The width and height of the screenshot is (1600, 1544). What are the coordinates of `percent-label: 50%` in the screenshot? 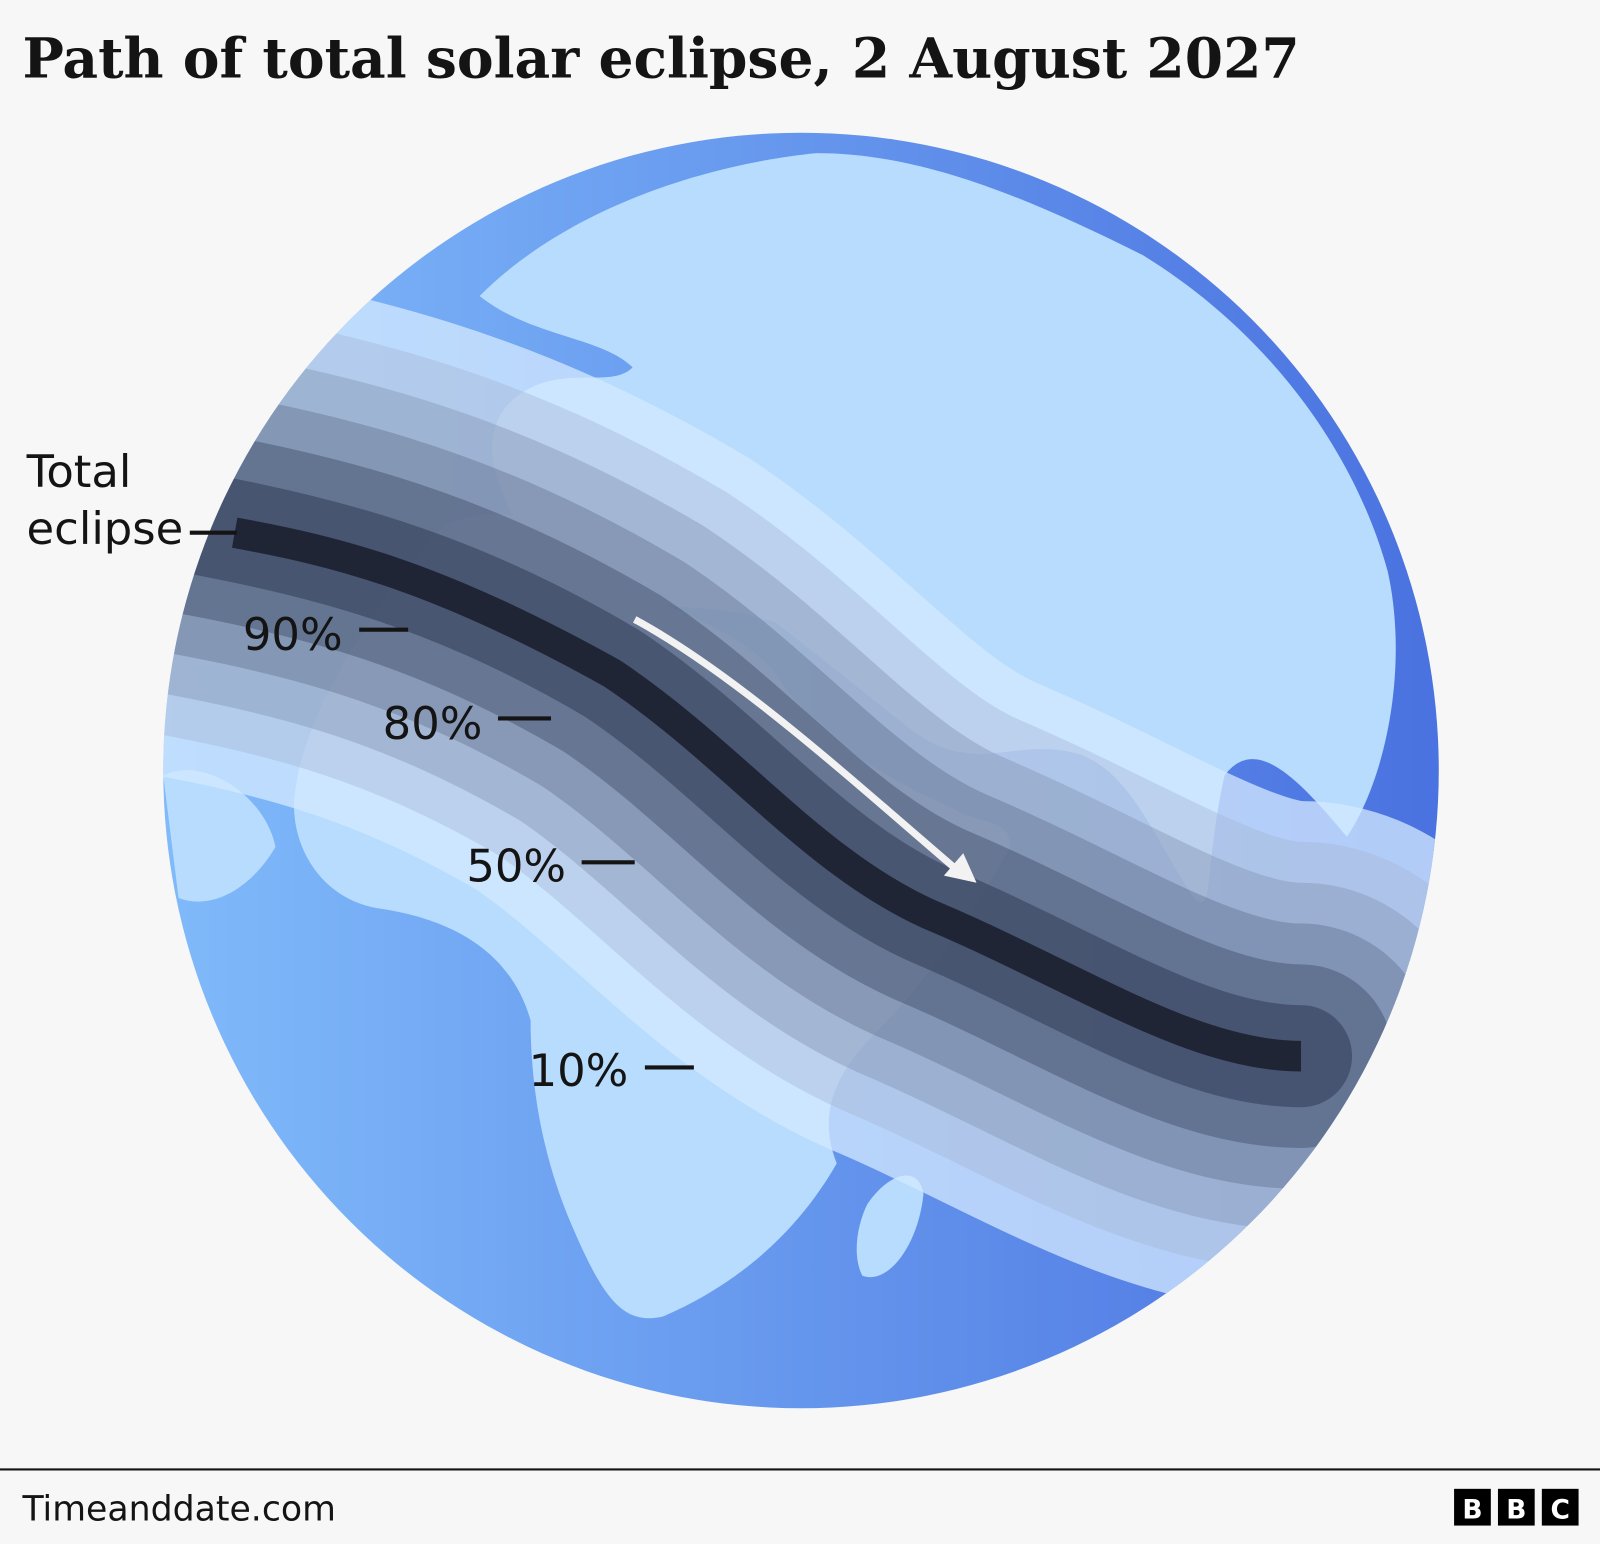 It's located at (516, 866).